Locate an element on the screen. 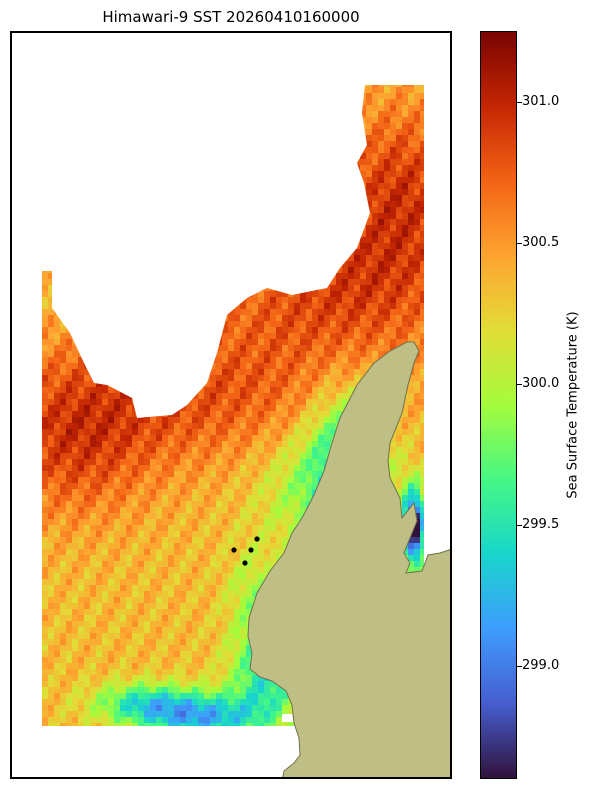 The image size is (590, 789). colorbar-tick-label: 299.0 is located at coordinates (541, 666).